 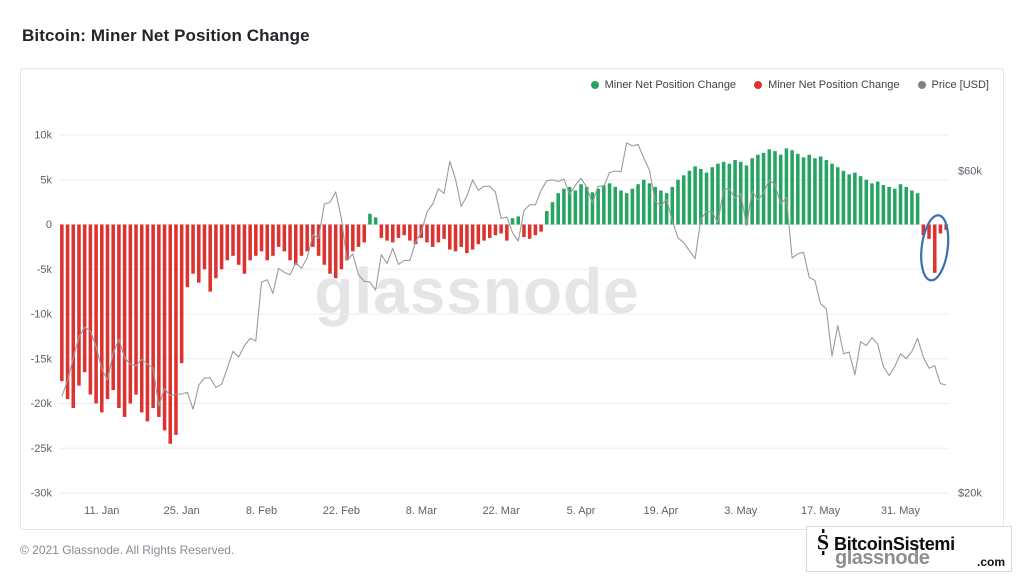 I want to click on svg-text: 5. Apr, so click(x=581, y=511).